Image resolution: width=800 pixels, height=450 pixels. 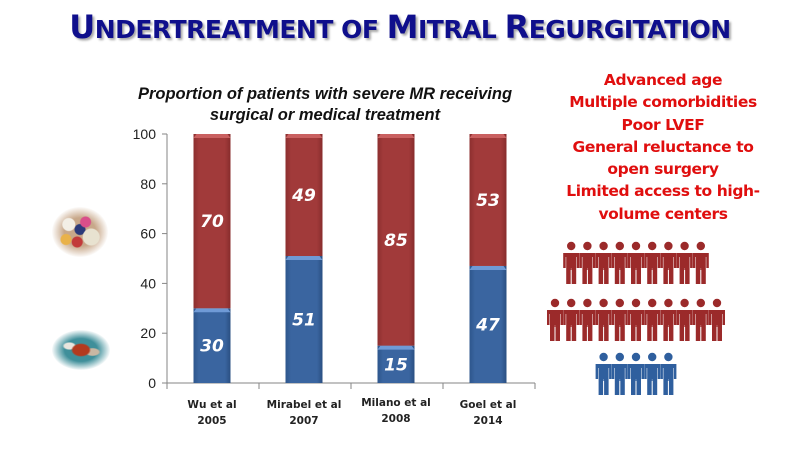 I want to click on slide-title: UNDERTREATMENT OF MITRAL REGURGITATION, so click(x=400, y=27).